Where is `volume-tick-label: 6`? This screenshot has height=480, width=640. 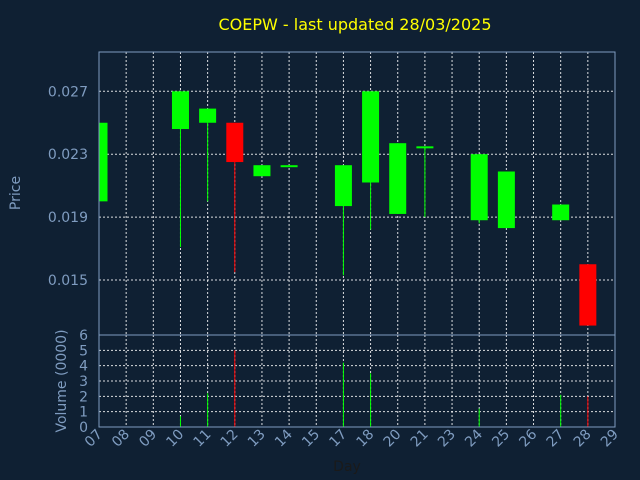
volume-tick-label: 6 is located at coordinates (83, 336).